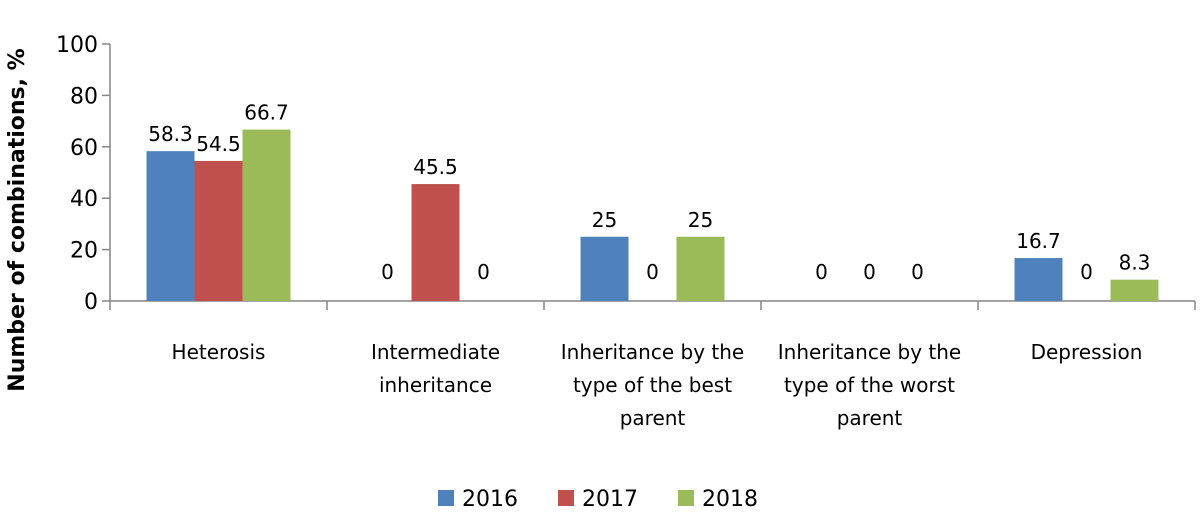 This screenshot has width=1200, height=528. What do you see at coordinates (1087, 352) in the screenshot?
I see `x-category-label: Depression` at bounding box center [1087, 352].